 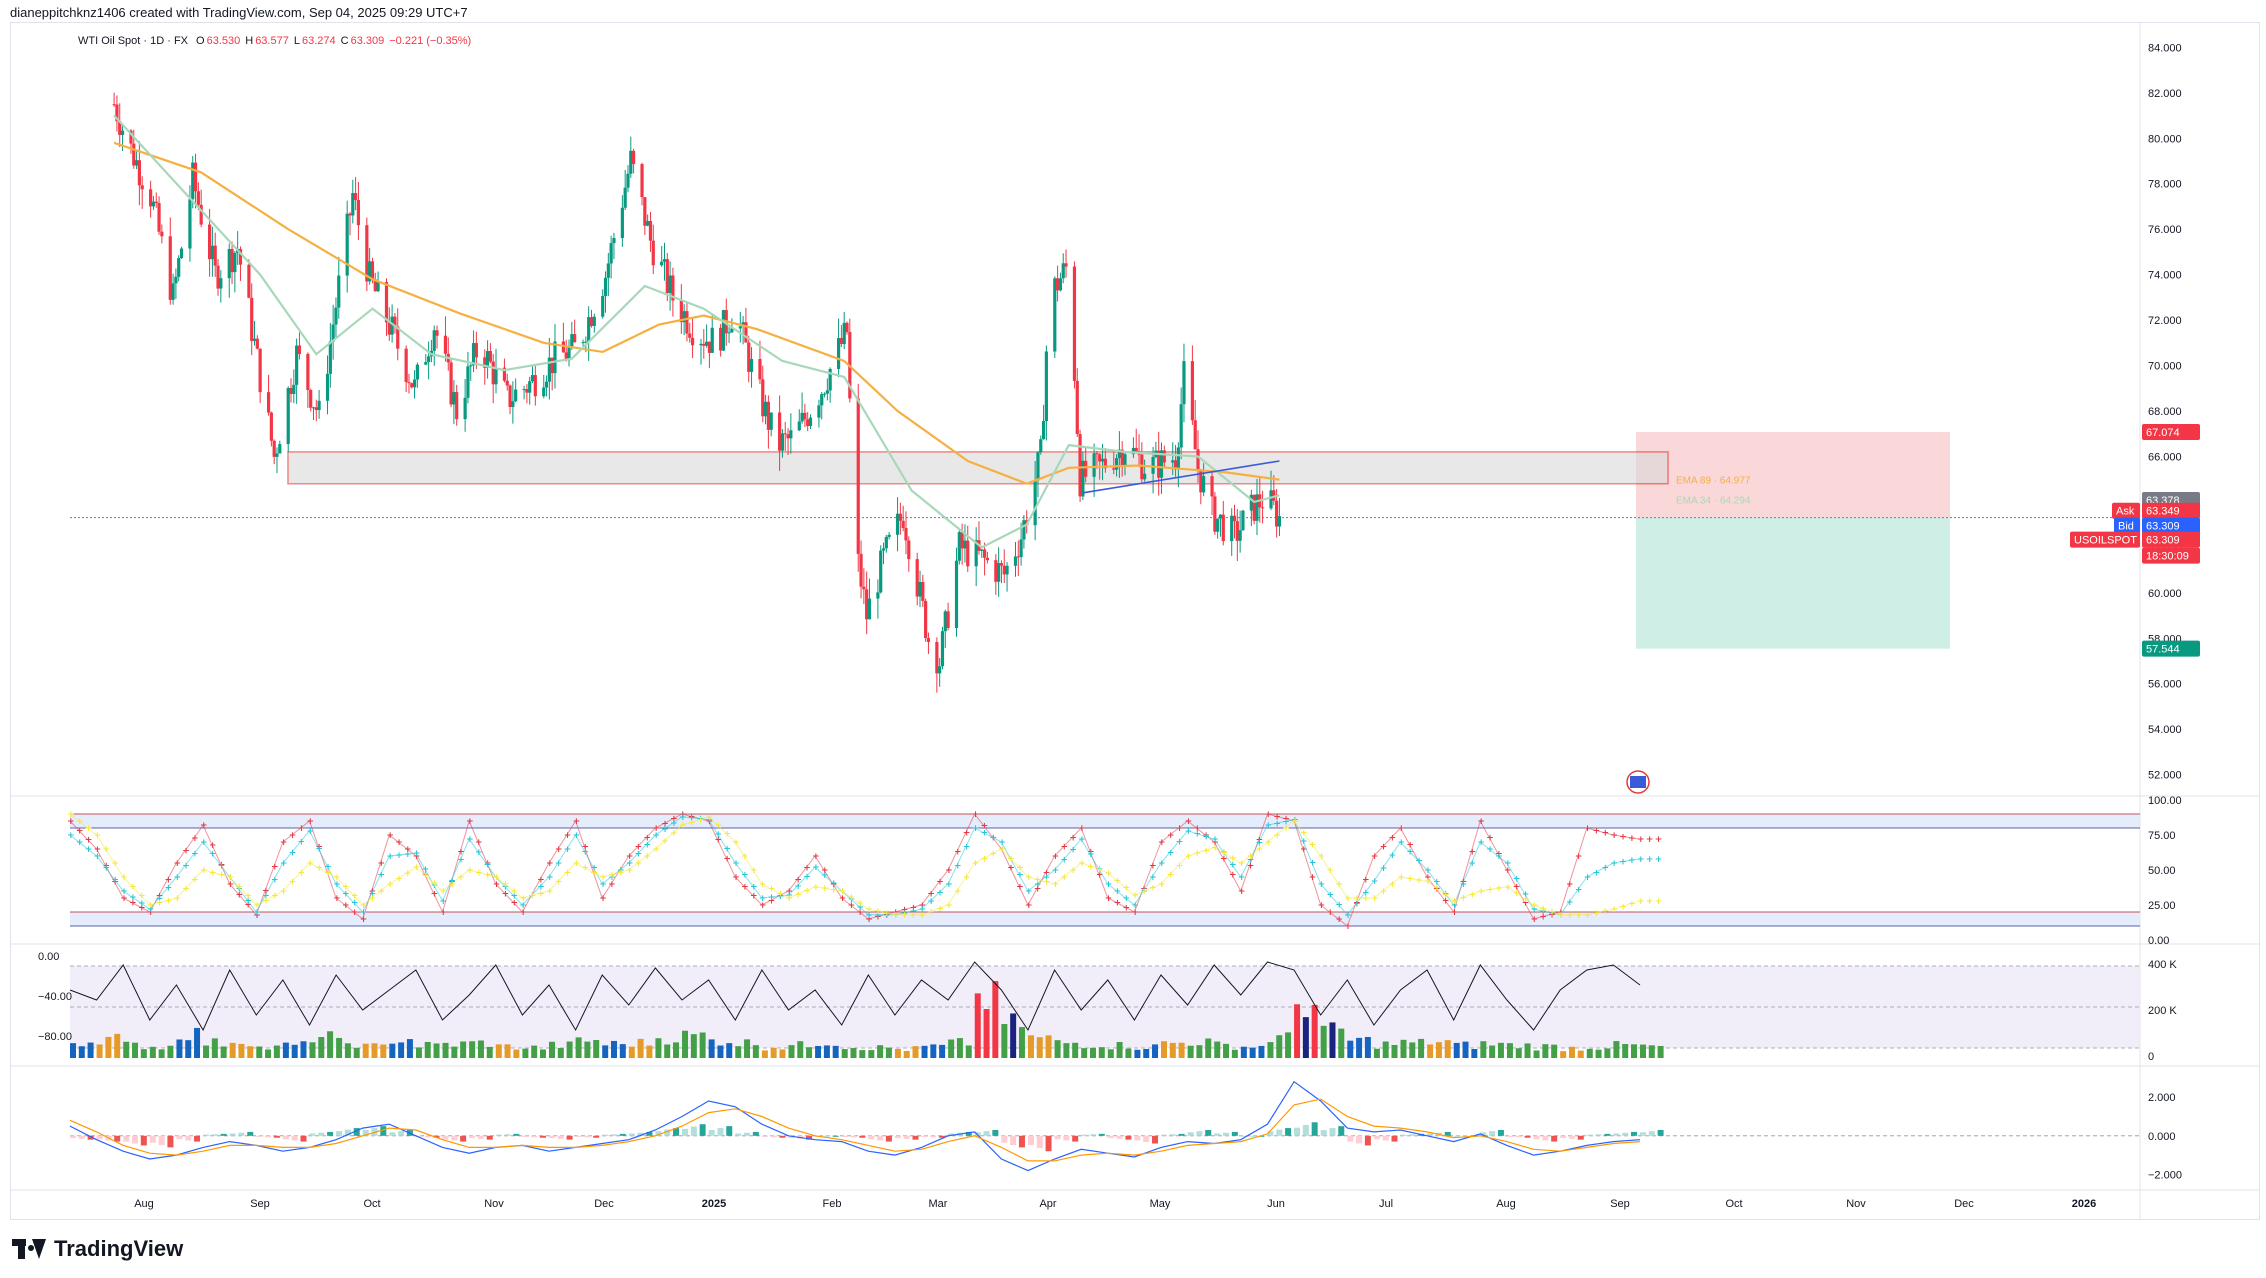 I want to click on ema89-label: EMA 89 · 64.977, so click(x=1713, y=481).